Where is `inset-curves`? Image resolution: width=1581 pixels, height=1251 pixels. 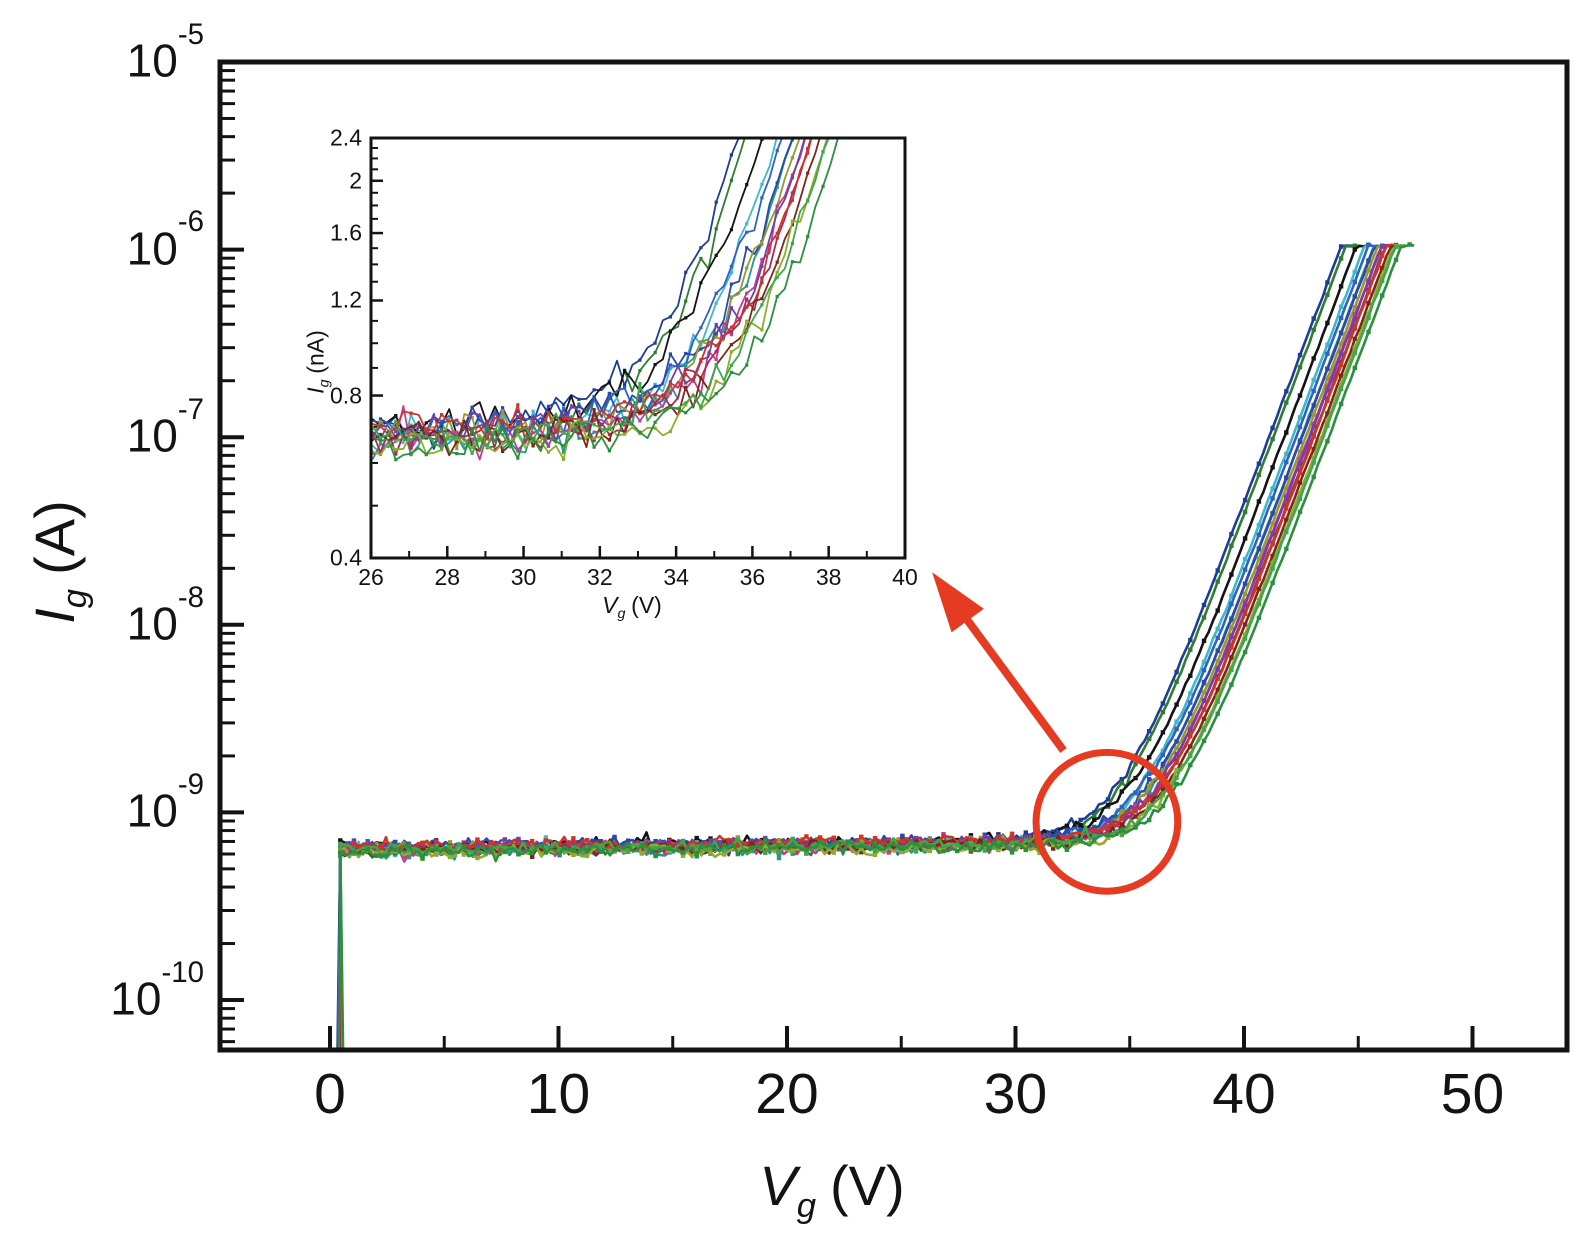
inset-curves is located at coordinates (605, 300).